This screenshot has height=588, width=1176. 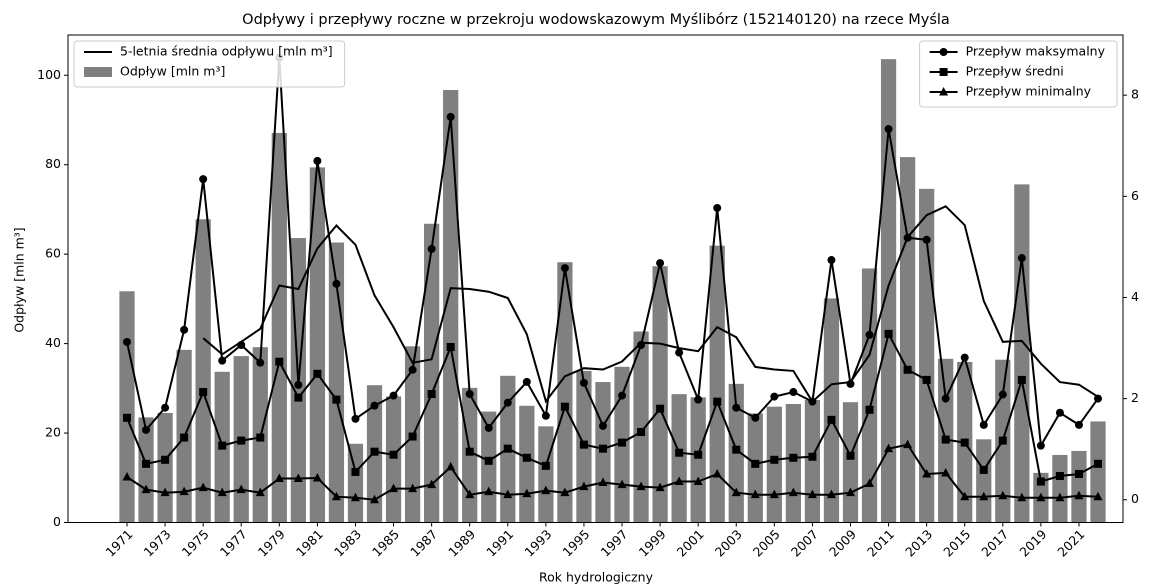 What do you see at coordinates (53, 253) in the screenshot?
I see `y-tick-label: 60` at bounding box center [53, 253].